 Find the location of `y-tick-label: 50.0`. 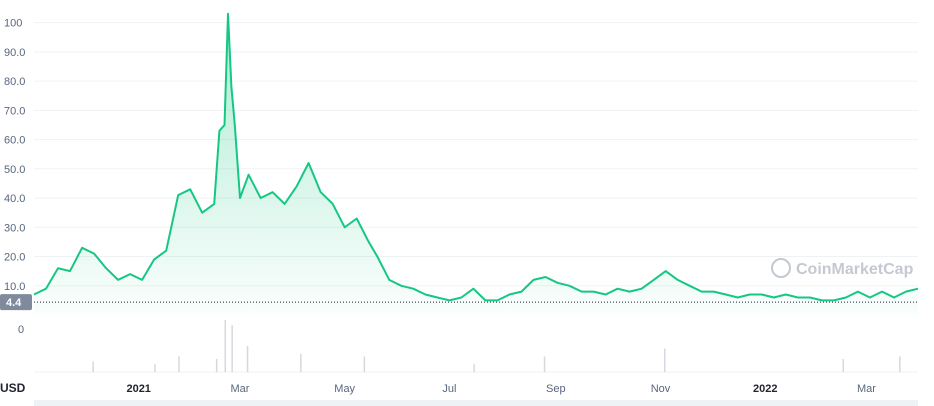

y-tick-label: 50.0 is located at coordinates (14, 170).